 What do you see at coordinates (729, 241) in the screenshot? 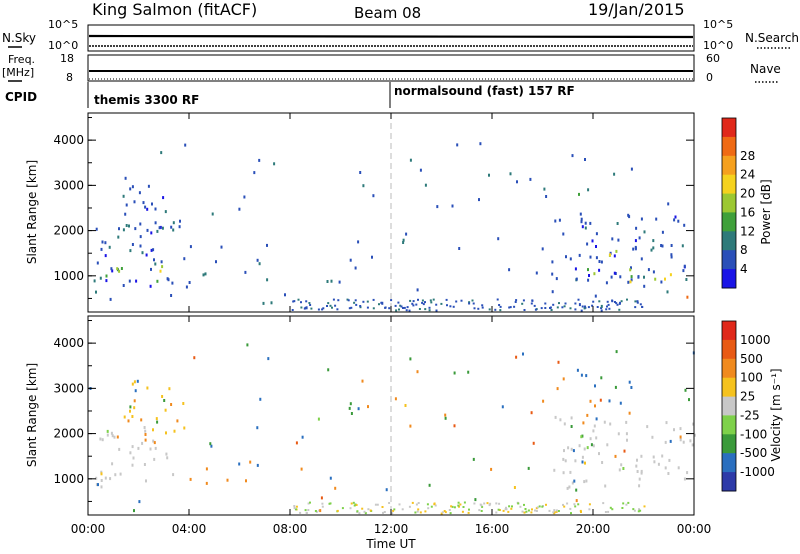
I see `colorbar-segment` at bounding box center [729, 241].